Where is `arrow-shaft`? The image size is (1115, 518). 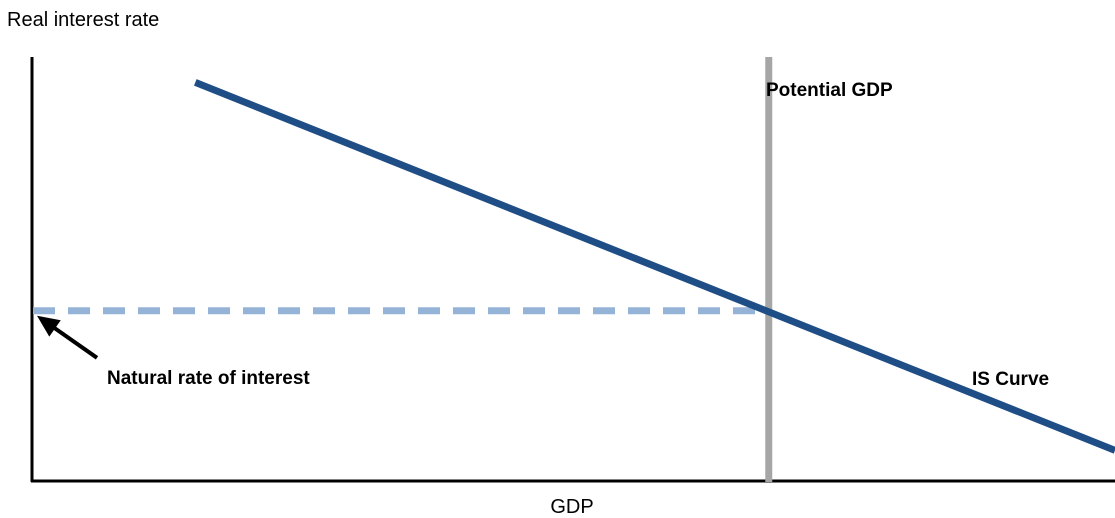
arrow-shaft is located at coordinates (75, 342).